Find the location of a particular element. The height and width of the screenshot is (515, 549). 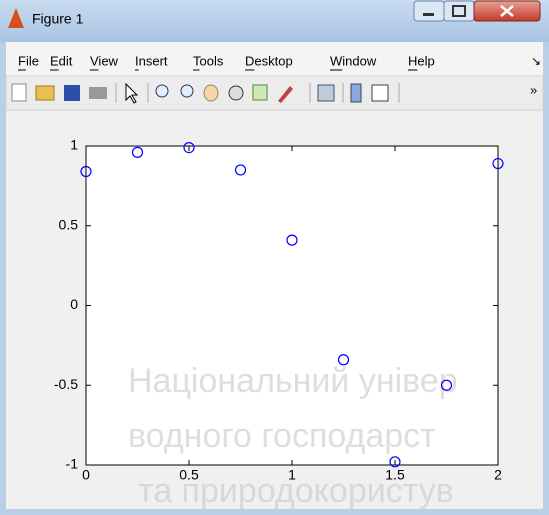

maximize-icon is located at coordinates (459, 11).